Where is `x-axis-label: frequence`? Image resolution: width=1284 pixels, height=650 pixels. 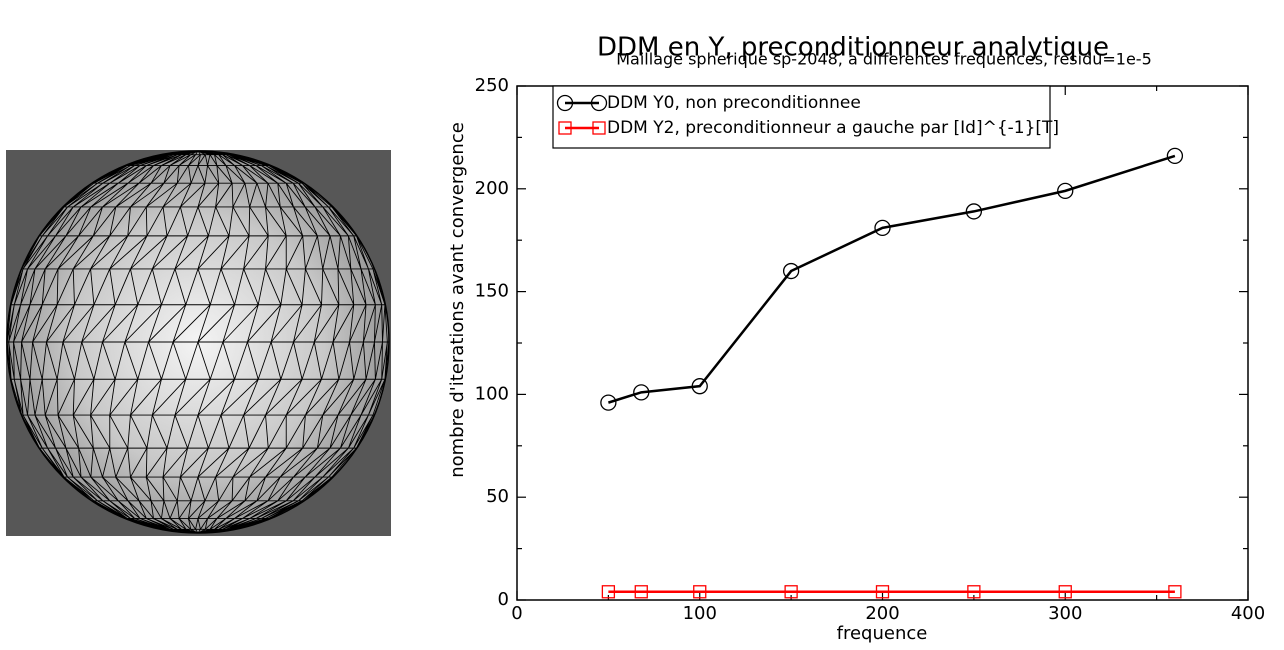
x-axis-label: frequence is located at coordinates (882, 633).